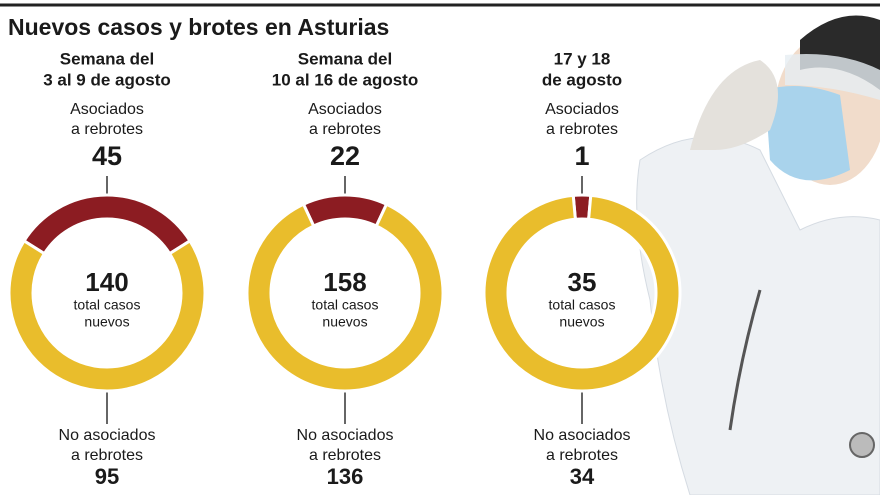 The width and height of the screenshot is (880, 495). Describe the element at coordinates (107, 476) in the screenshot. I see `value-label: 95` at that location.